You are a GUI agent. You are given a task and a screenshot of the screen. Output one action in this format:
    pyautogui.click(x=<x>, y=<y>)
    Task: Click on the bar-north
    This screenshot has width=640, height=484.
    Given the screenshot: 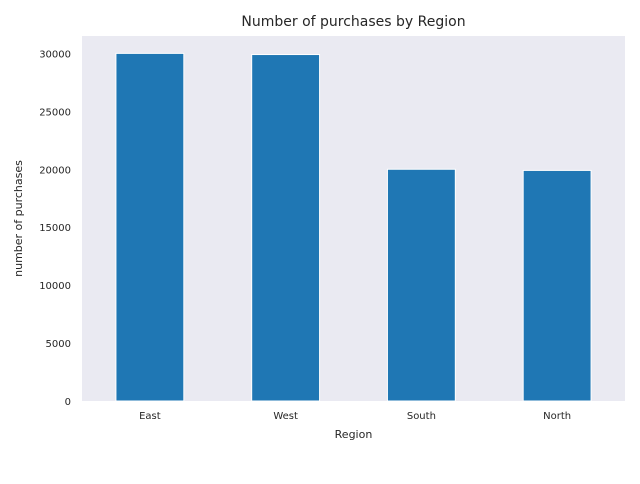 What is the action you would take?
    pyautogui.click(x=557, y=285)
    